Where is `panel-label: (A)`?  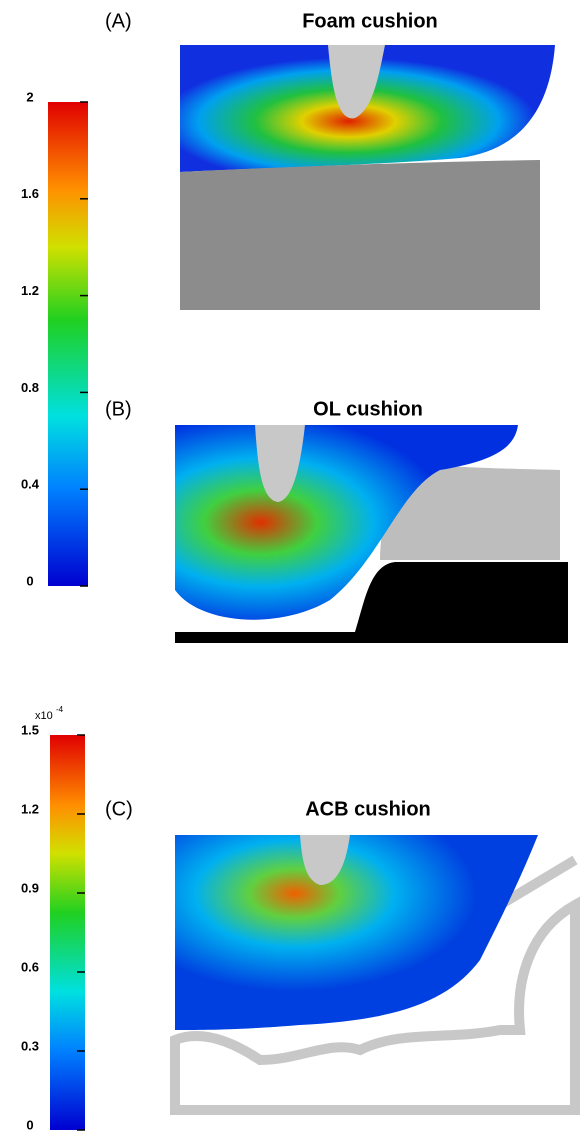 panel-label: (A) is located at coordinates (118, 21).